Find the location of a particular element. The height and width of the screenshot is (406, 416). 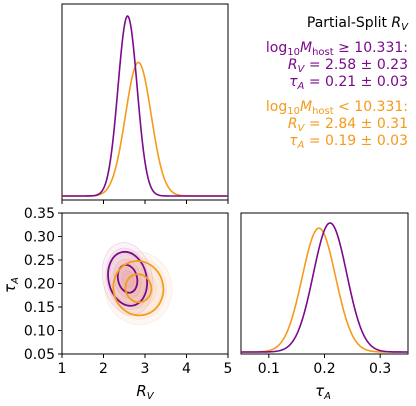

joint-x-axis-label: RV is located at coordinates (145, 392).